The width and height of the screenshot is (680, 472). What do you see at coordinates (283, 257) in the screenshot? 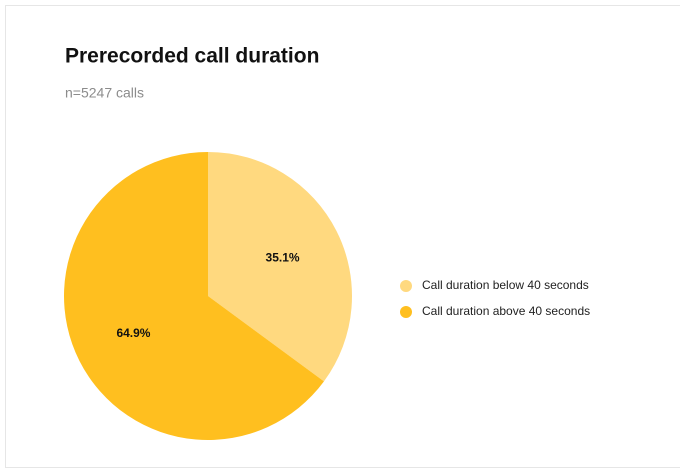
I see `data-label: 35.1%` at bounding box center [283, 257].